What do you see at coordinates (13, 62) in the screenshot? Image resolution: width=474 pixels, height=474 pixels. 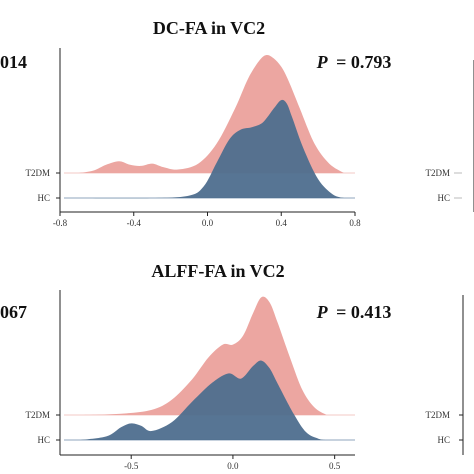 I see `cropped-stat-text-top: 014` at bounding box center [13, 62].